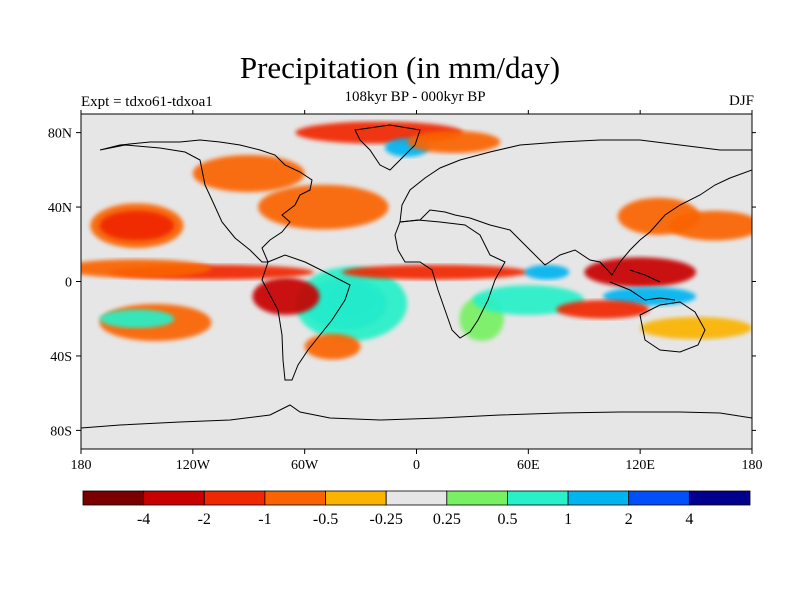  I want to click on colorbar-label-8: 2, so click(629, 519).